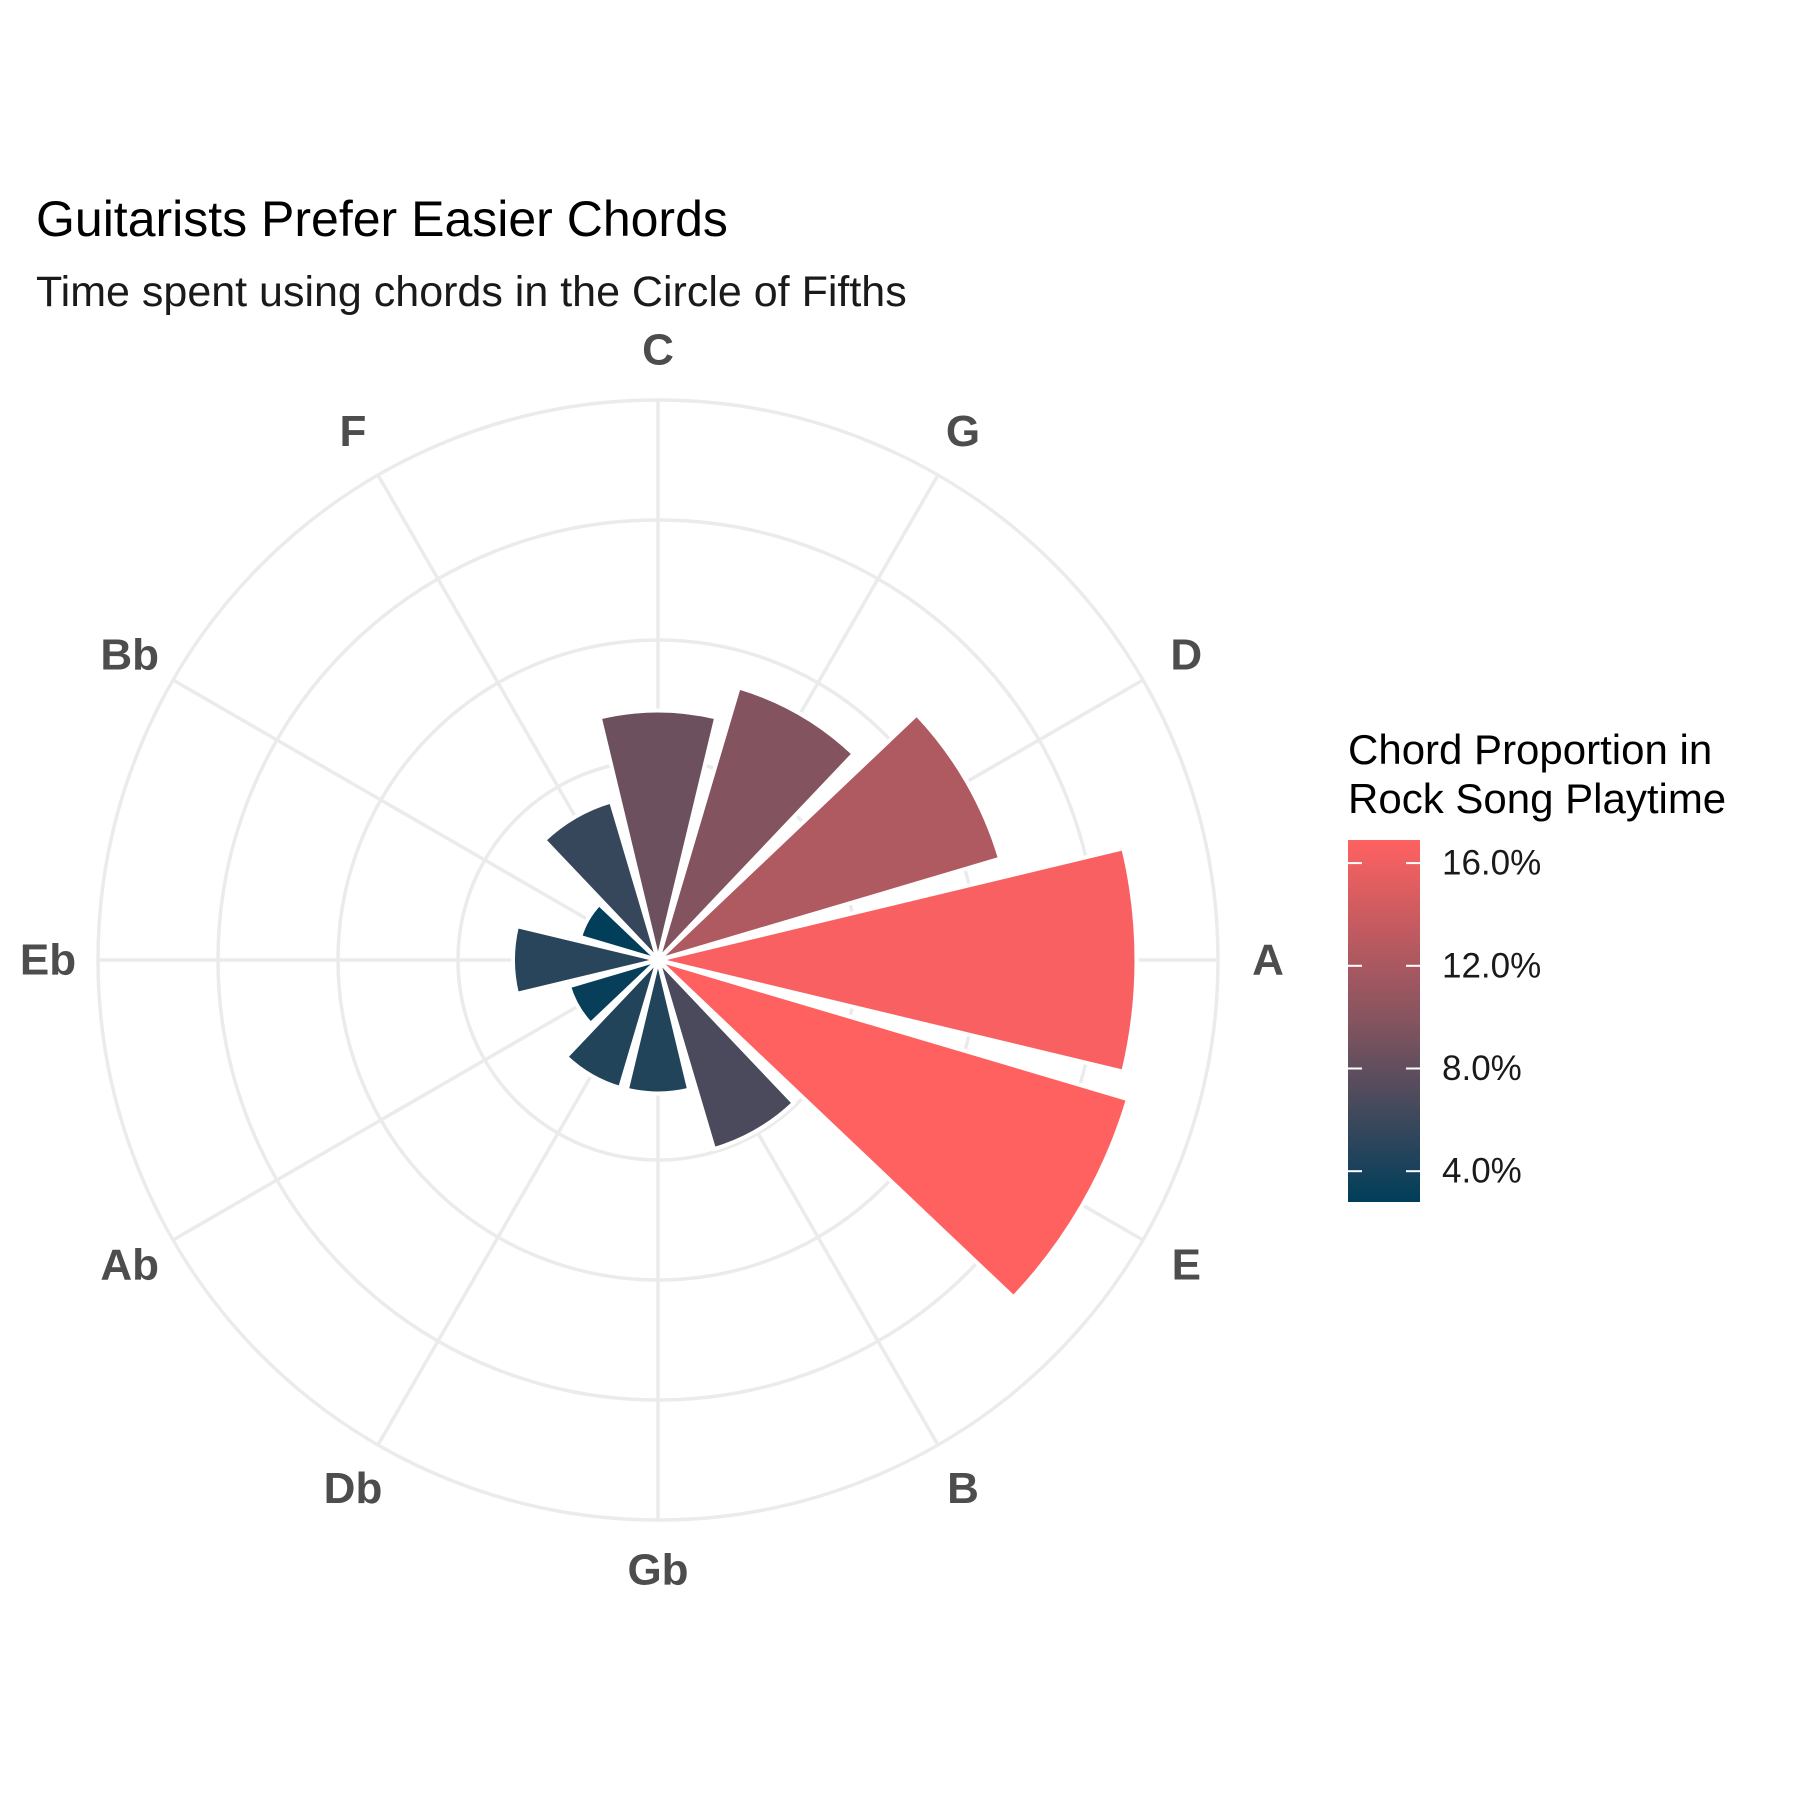  I want to click on bar-ab, so click(613, 992).